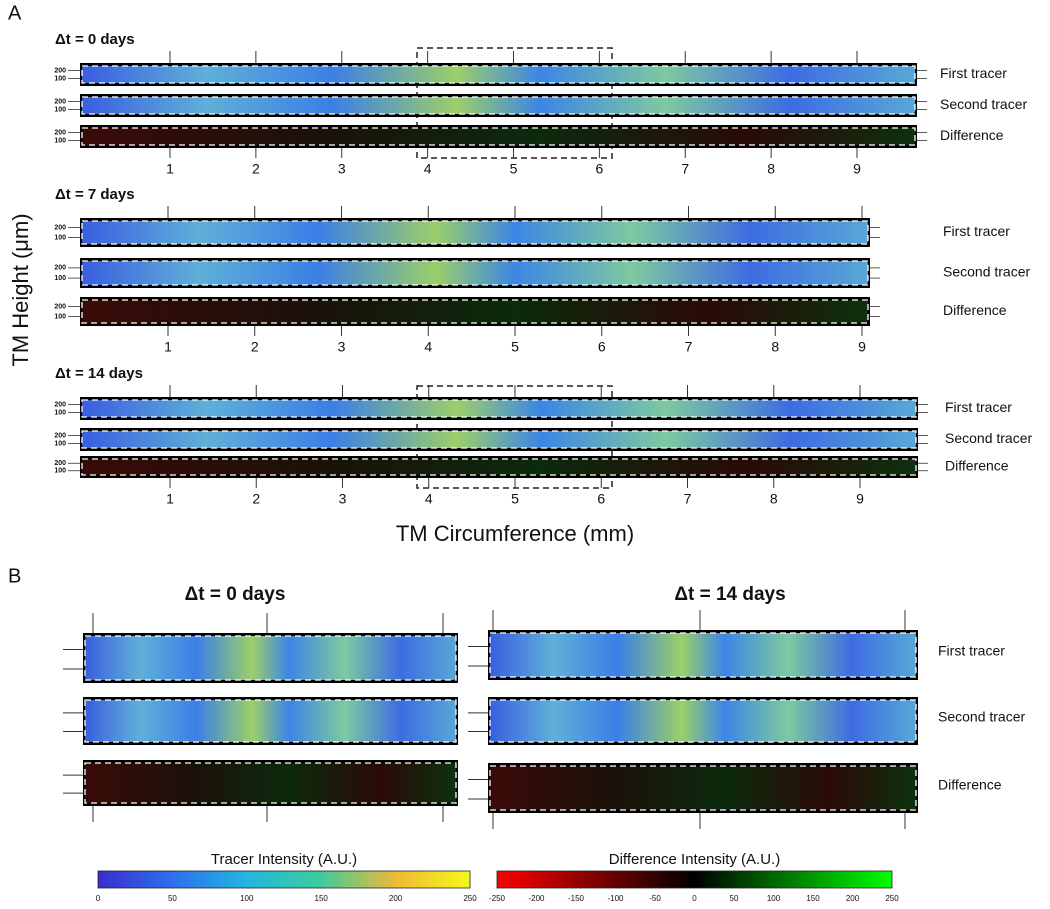 The height and width of the screenshot is (909, 1050). What do you see at coordinates (14, 576) in the screenshot?
I see `panel-label: B` at bounding box center [14, 576].